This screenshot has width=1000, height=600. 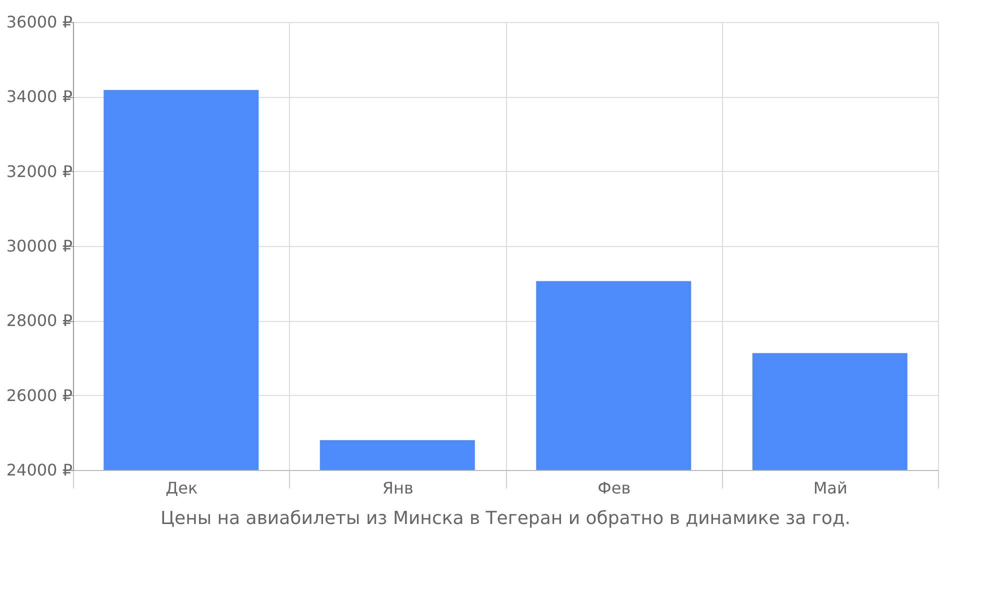 I want to click on x-tick-label: Янв, so click(x=398, y=488).